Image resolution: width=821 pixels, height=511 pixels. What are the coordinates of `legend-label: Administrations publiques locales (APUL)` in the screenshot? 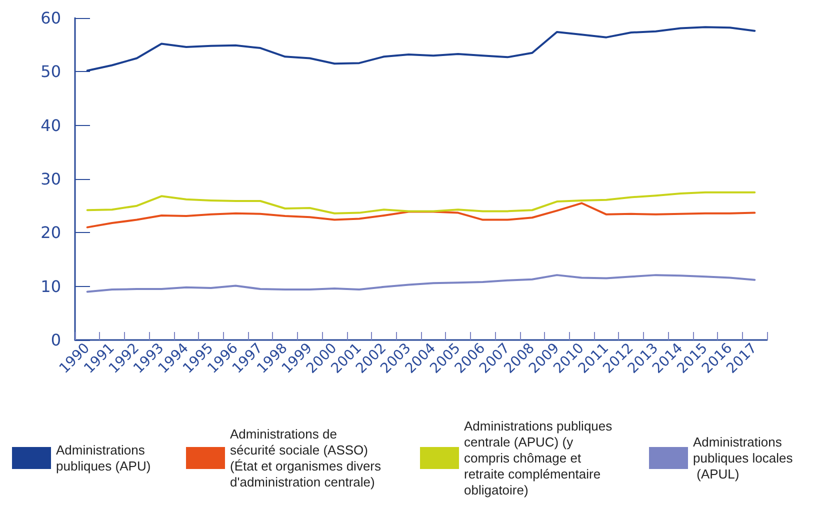 It's located at (743, 458).